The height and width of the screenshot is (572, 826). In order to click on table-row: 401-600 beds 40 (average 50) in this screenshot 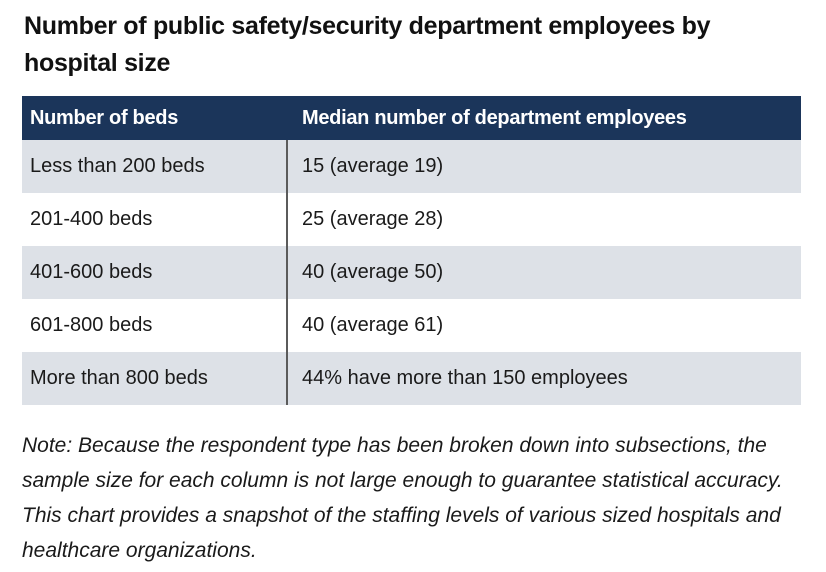, I will do `click(411, 272)`.